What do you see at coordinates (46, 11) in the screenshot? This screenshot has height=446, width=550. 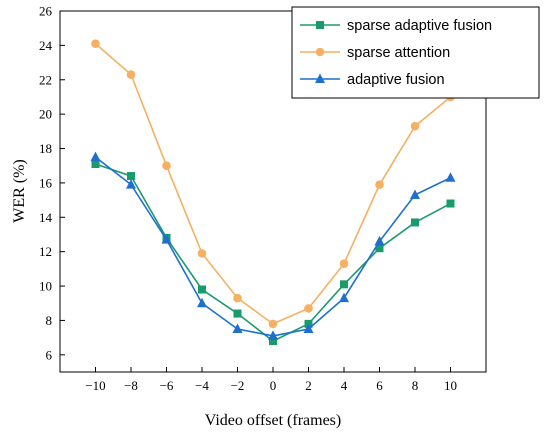 I see `y-tick-label: 26` at bounding box center [46, 11].